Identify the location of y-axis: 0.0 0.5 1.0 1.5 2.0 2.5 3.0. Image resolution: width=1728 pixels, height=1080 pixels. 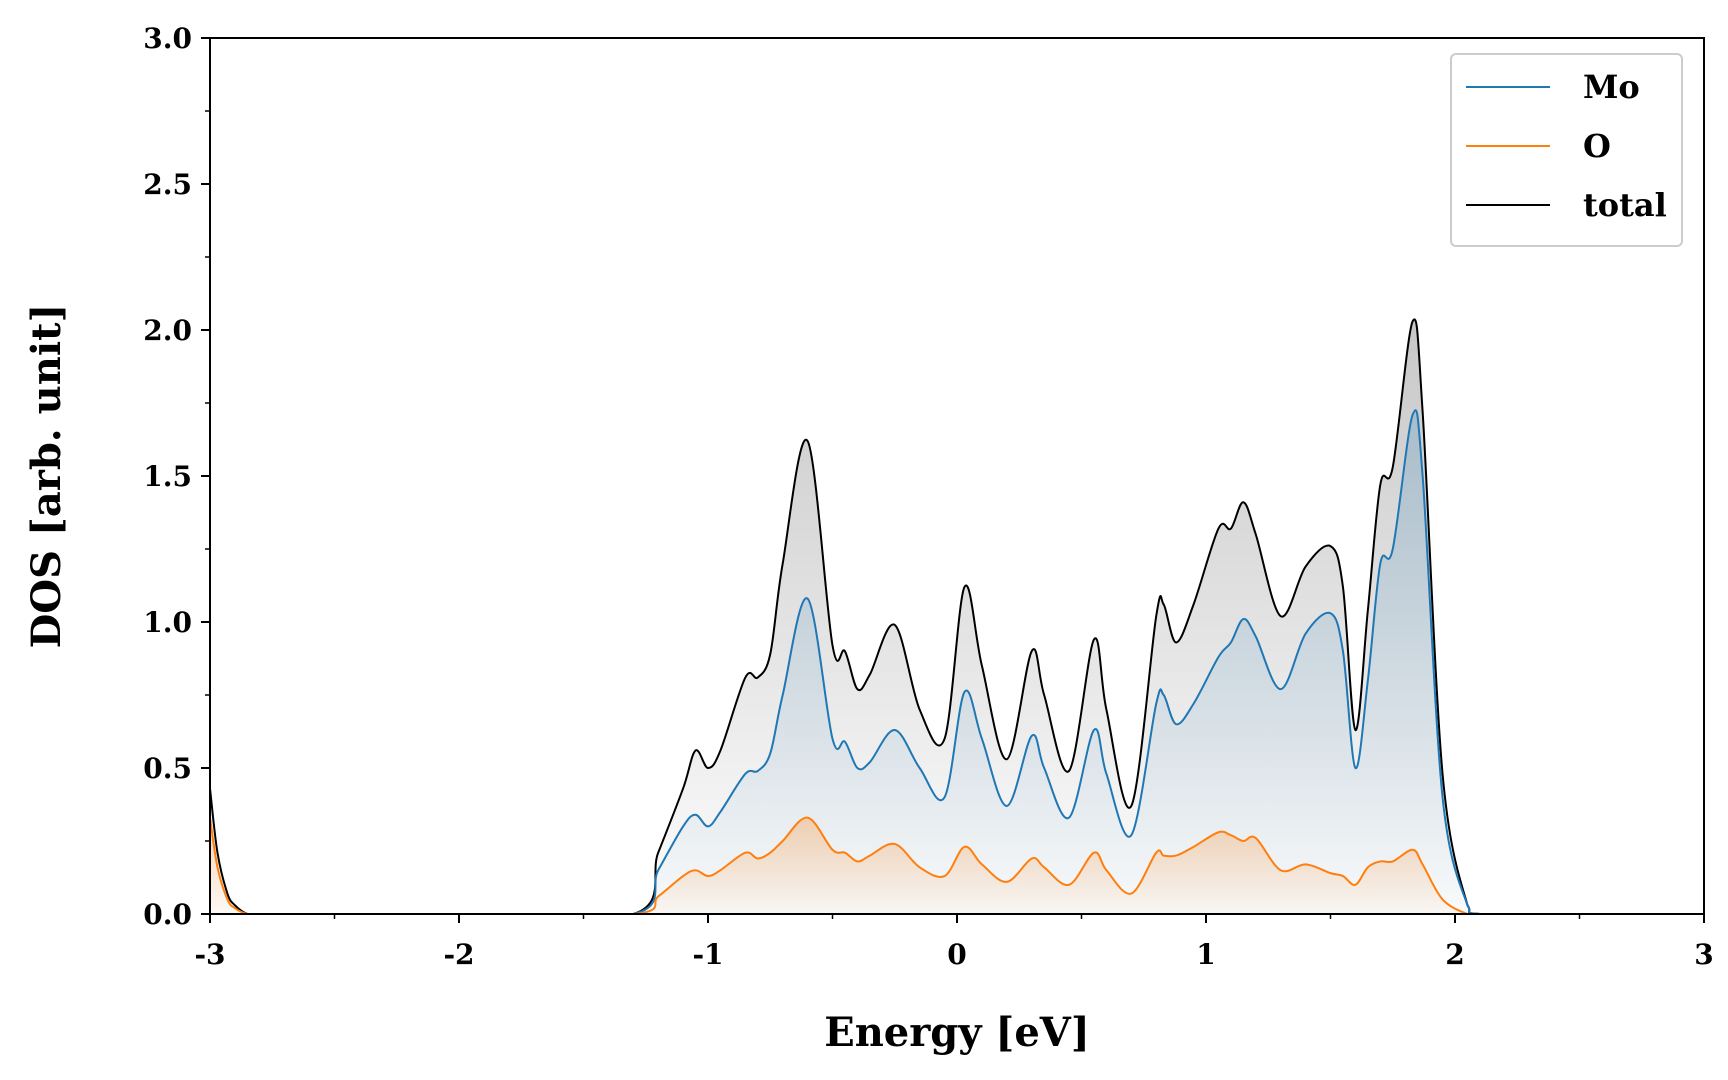
(176, 476).